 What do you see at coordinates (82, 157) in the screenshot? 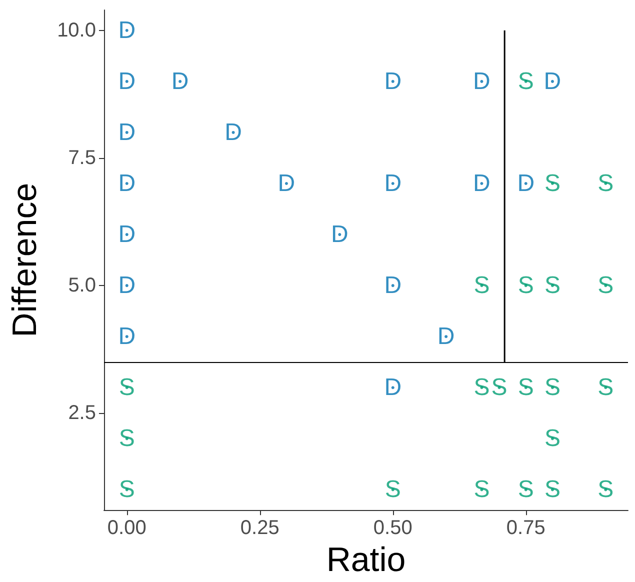
I see `y-tick-label: 7.5` at bounding box center [82, 157].